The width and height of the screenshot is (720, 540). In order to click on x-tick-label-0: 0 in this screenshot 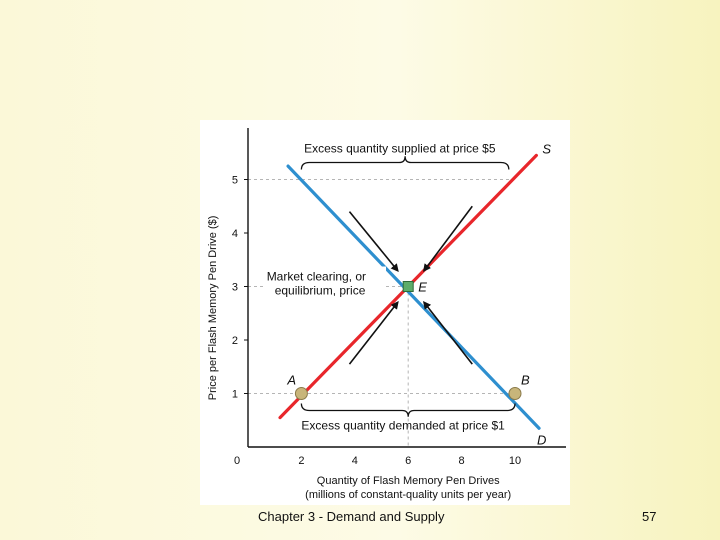, I will do `click(237, 461)`.